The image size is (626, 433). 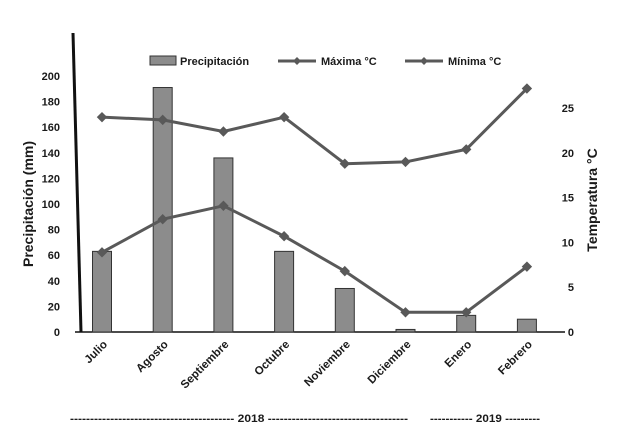 I want to click on point-maxima-c-julio, so click(x=102, y=117).